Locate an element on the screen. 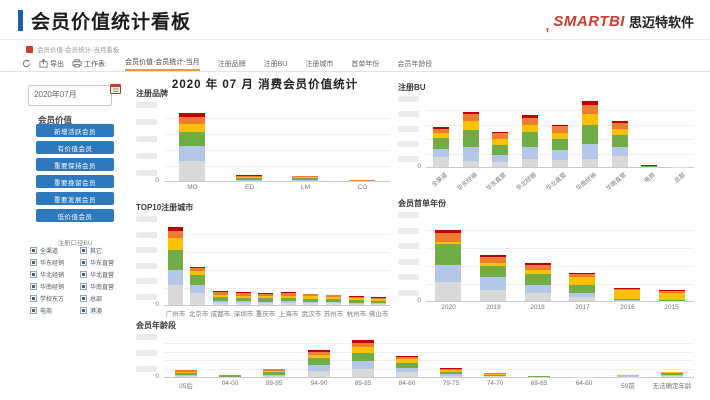 This screenshot has width=710, height=400. bar-无法确定年龄 is located at coordinates (672, 374).